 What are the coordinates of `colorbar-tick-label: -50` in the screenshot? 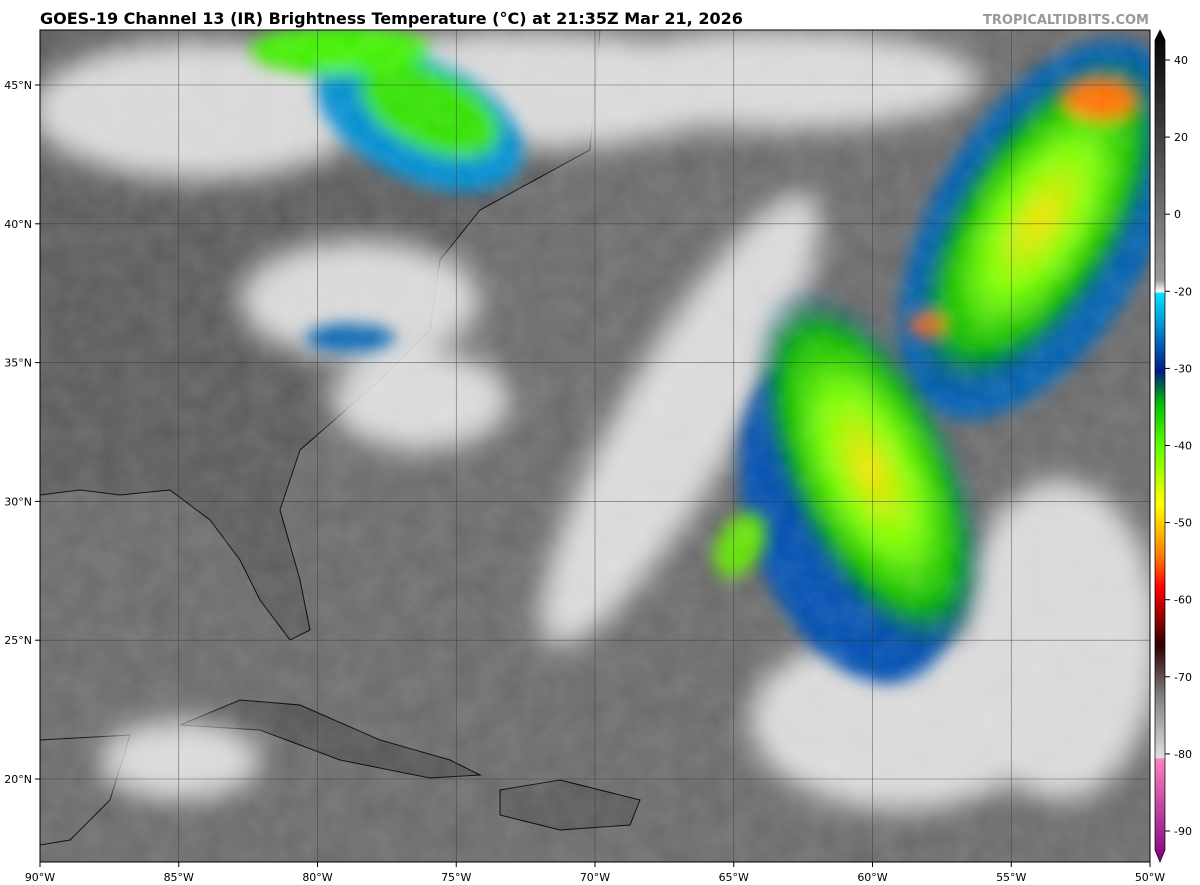 It's located at (1183, 523).